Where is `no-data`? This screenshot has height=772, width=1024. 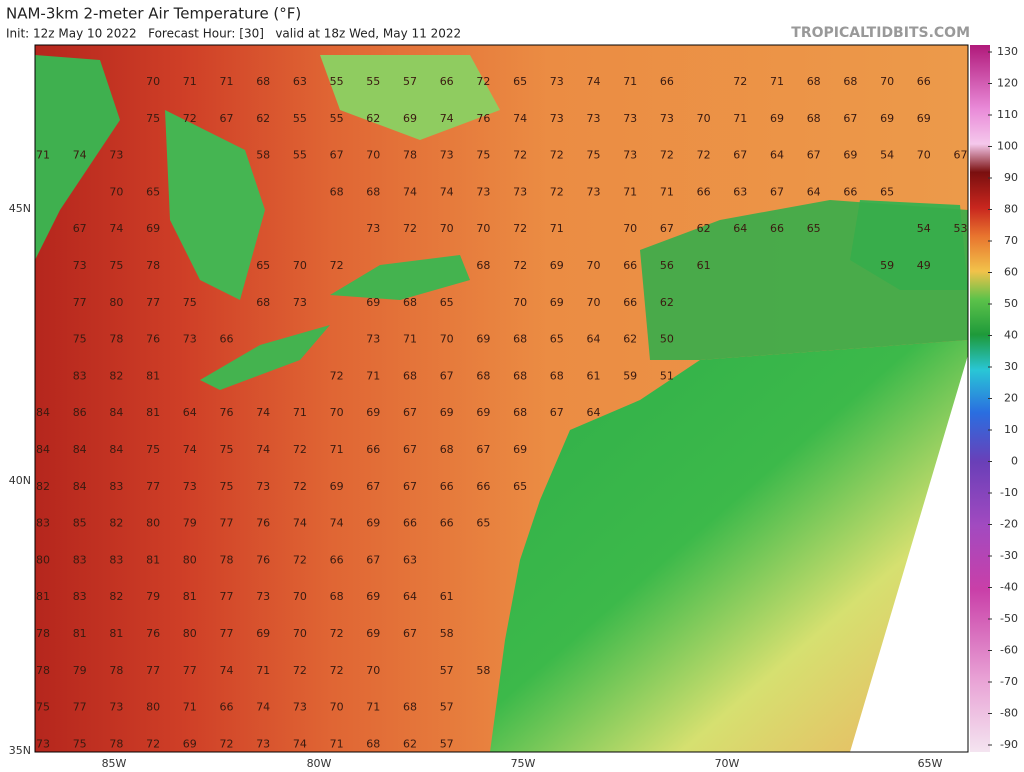 no-data is located at coordinates (909, 553).